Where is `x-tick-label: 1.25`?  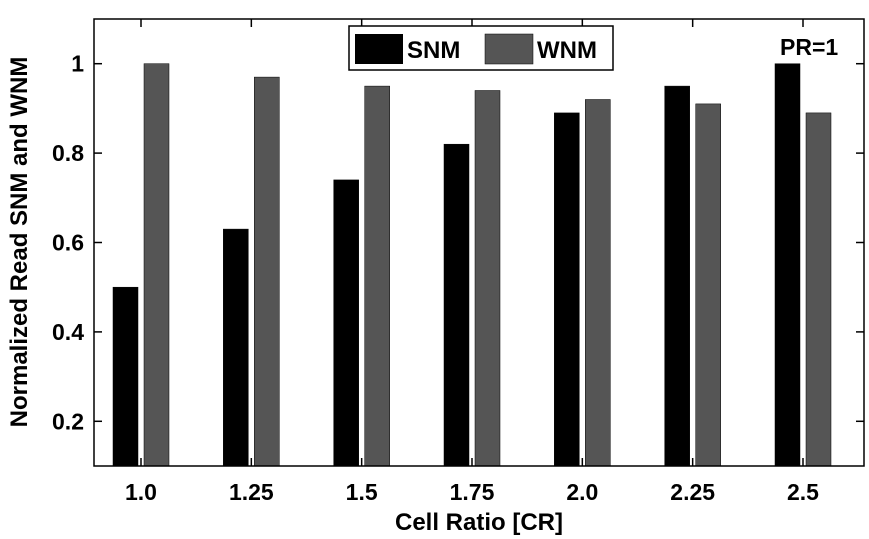 x-tick-label: 1.25 is located at coordinates (251, 492).